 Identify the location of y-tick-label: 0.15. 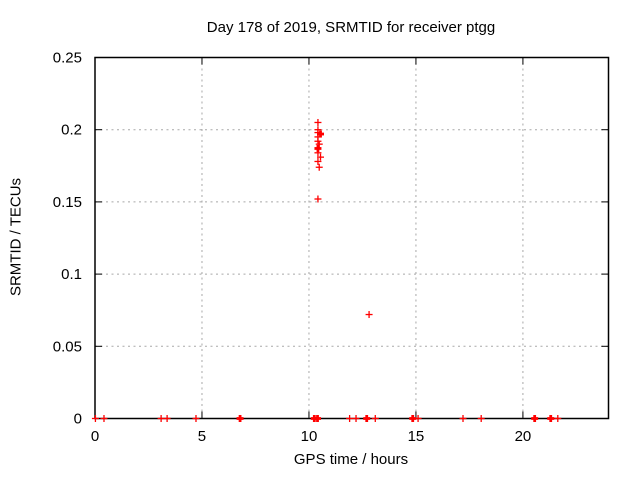
(67, 202).